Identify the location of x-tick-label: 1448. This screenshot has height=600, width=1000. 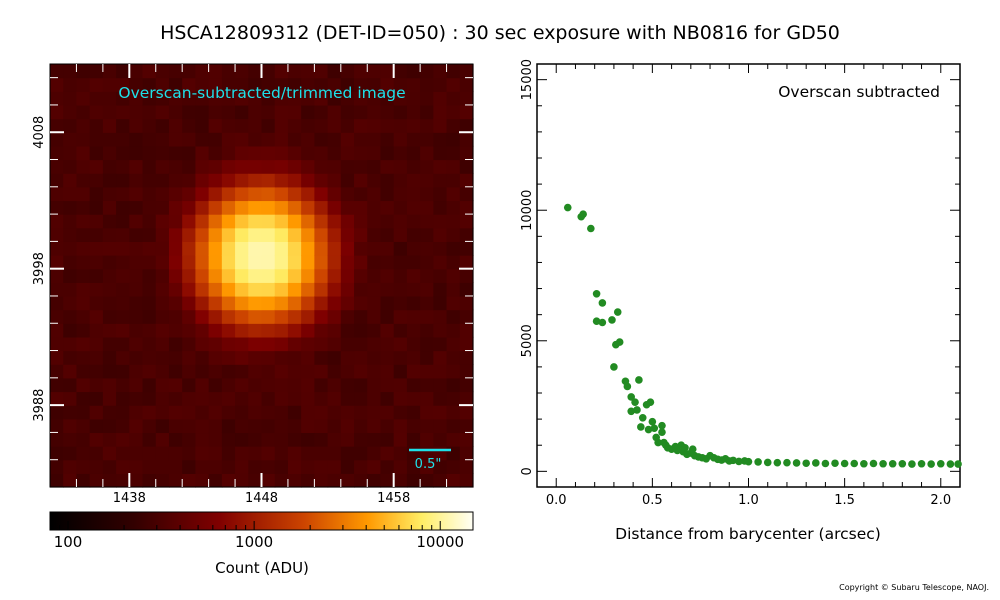
(261, 498).